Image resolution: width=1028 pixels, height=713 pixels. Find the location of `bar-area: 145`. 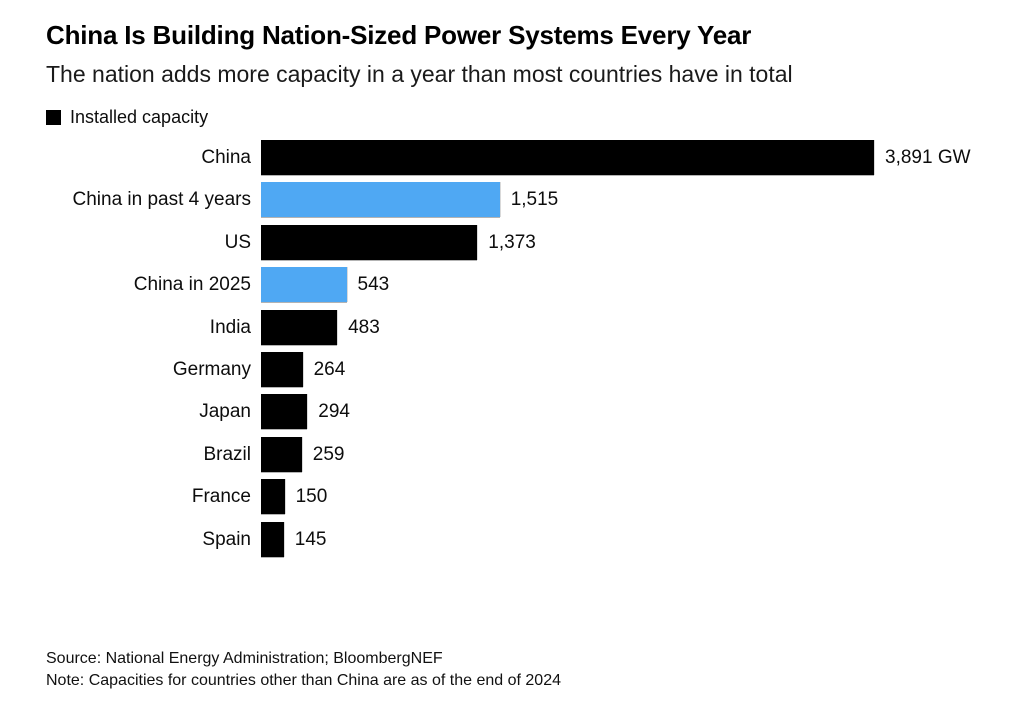

bar-area: 145 is located at coordinates (644, 539).